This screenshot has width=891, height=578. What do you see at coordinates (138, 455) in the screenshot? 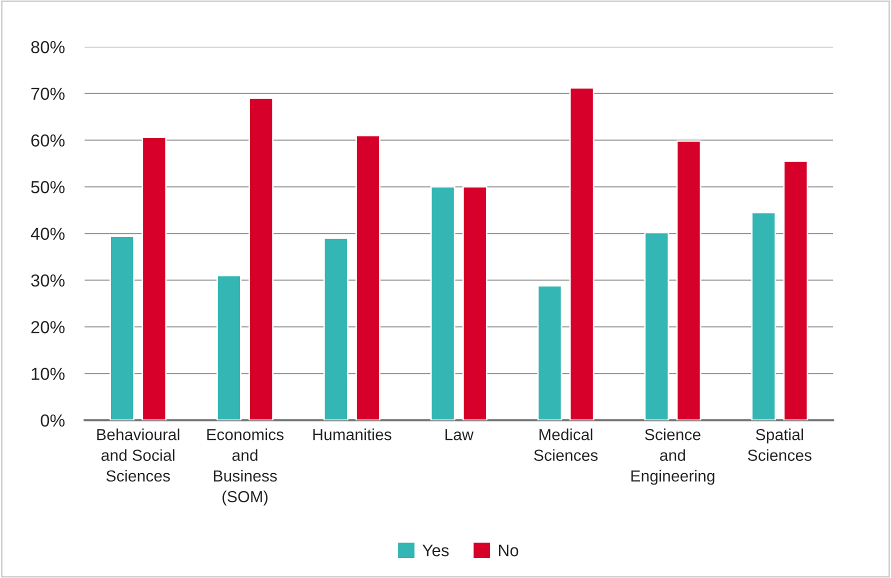
I see `x-tick-label: Behavioural and Social Sciences` at bounding box center [138, 455].